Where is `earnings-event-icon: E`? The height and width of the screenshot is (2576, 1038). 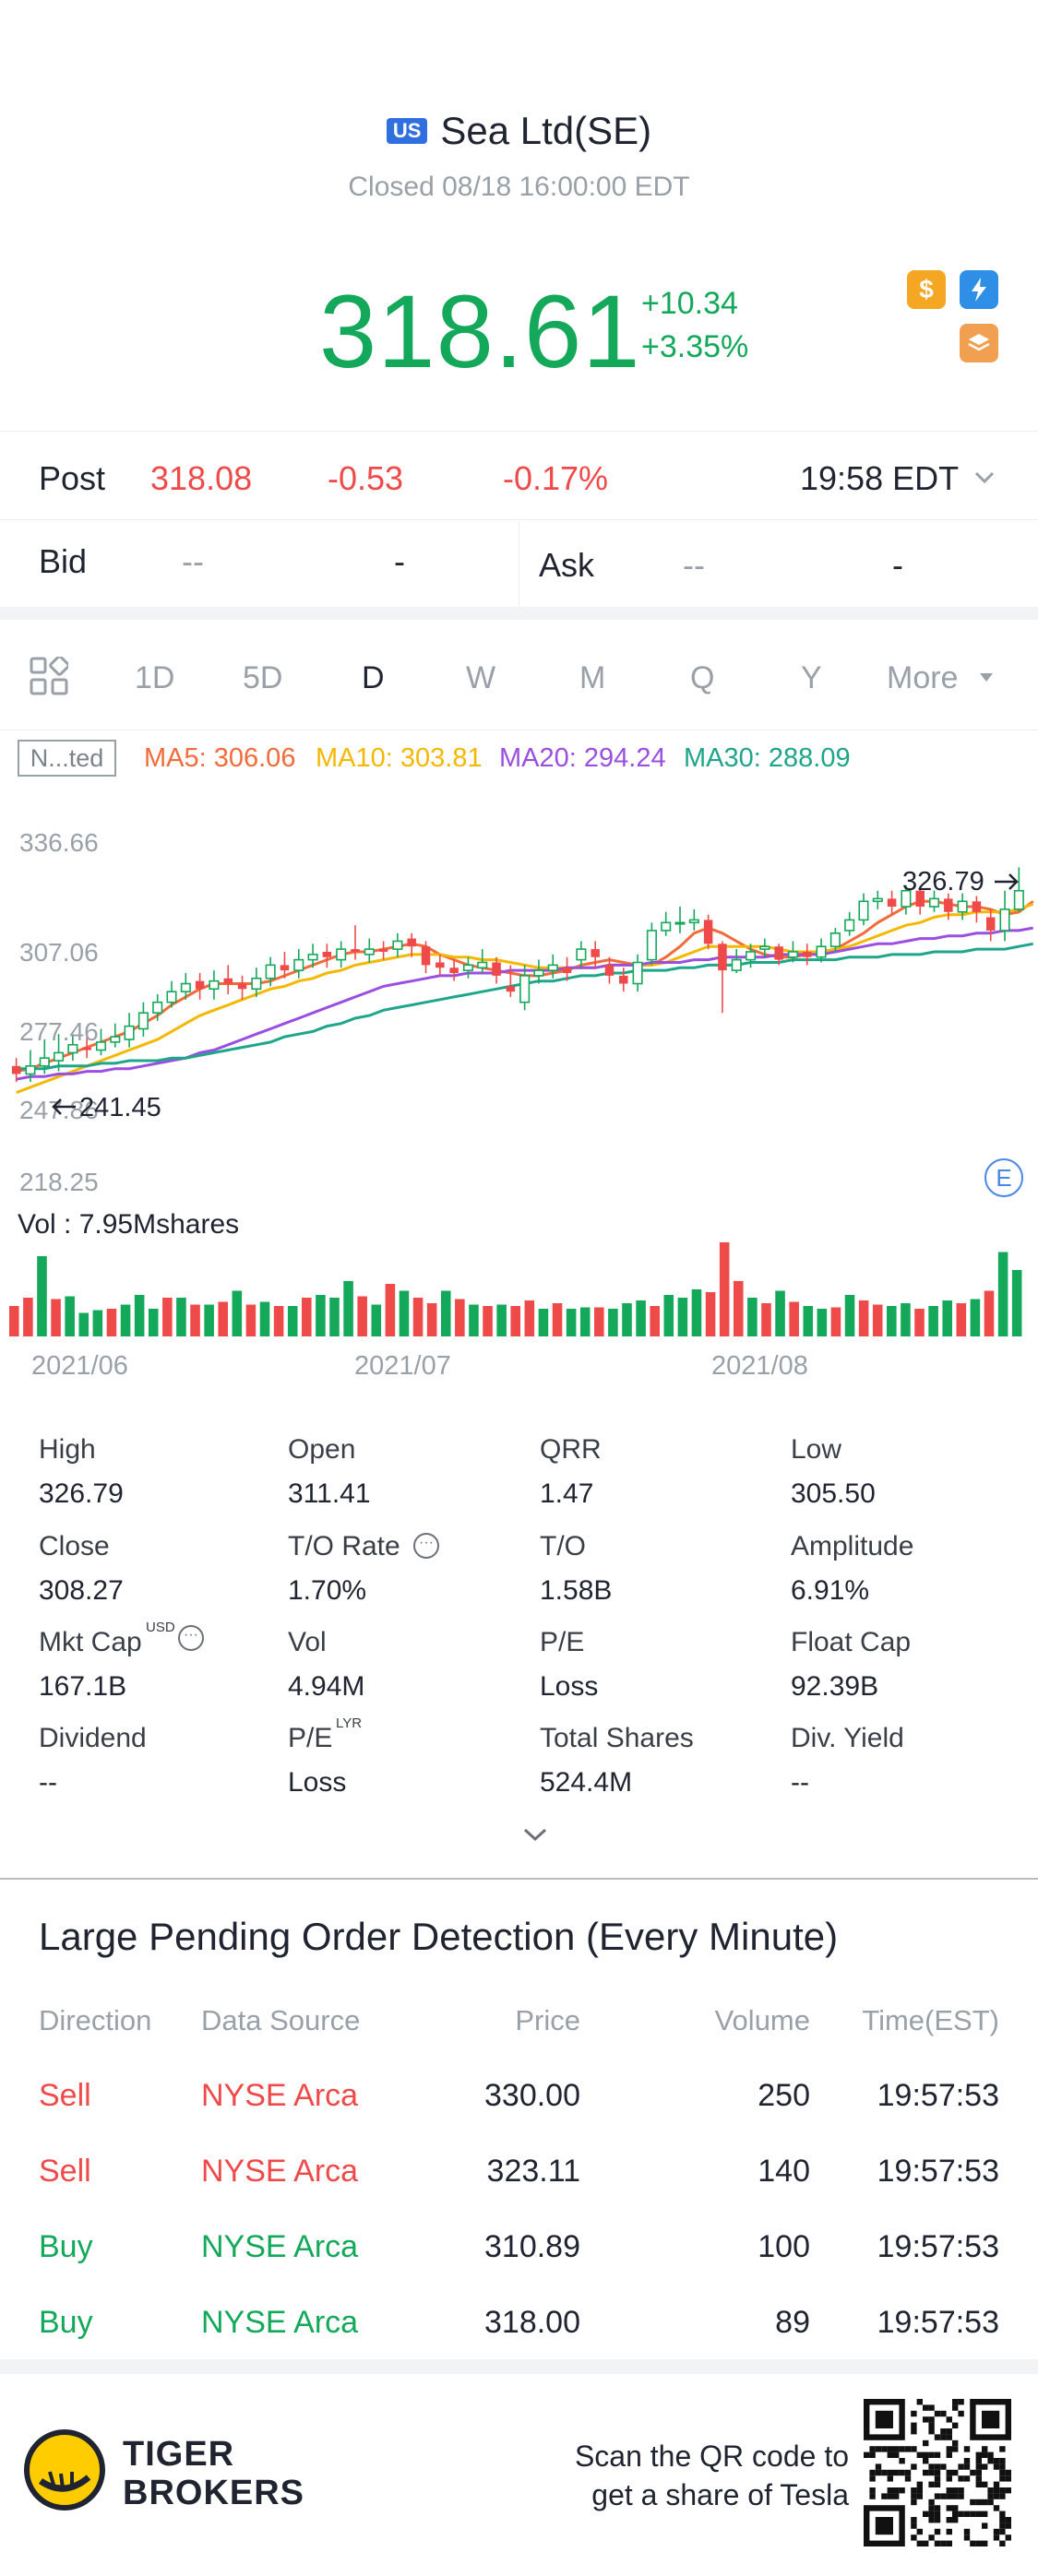 earnings-event-icon: E is located at coordinates (1003, 1178).